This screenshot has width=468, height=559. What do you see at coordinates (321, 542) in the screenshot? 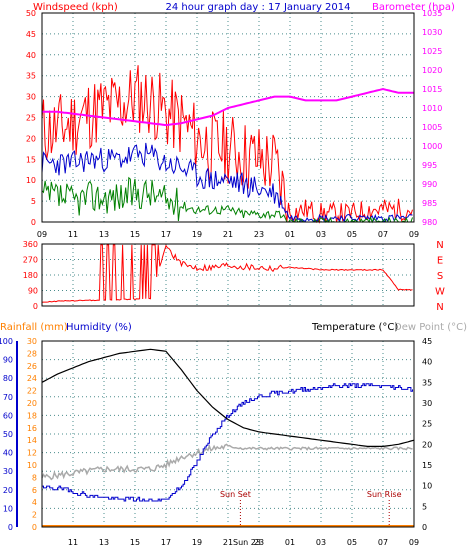
I see `x-tick-label-bottom: 03` at bounding box center [321, 542].